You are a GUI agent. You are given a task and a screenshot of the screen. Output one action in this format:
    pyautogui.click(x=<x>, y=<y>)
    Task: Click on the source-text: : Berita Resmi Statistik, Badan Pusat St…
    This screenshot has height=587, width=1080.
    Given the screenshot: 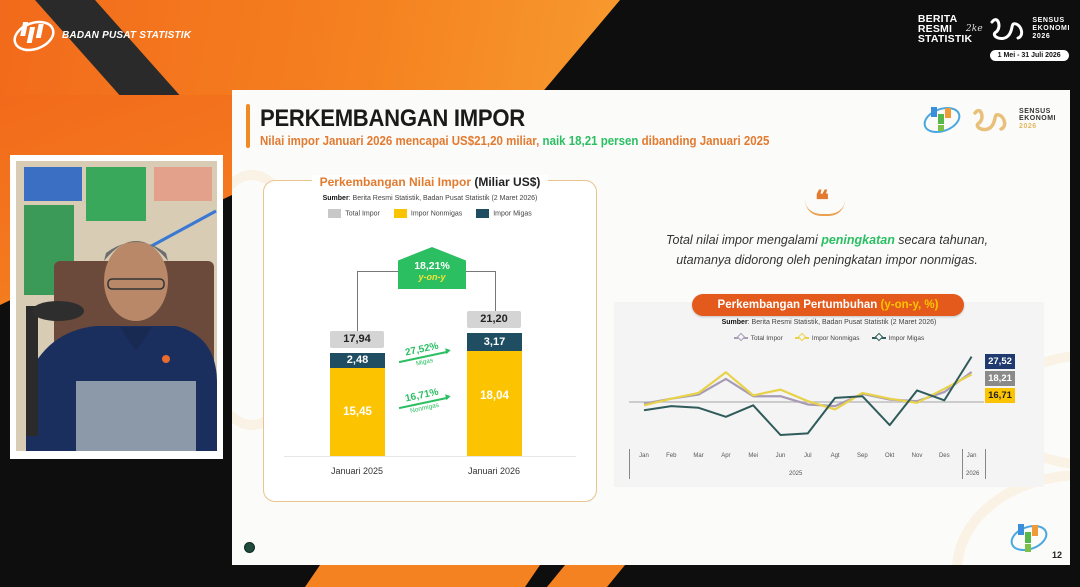 What is the action you would take?
    pyautogui.click(x=842, y=322)
    